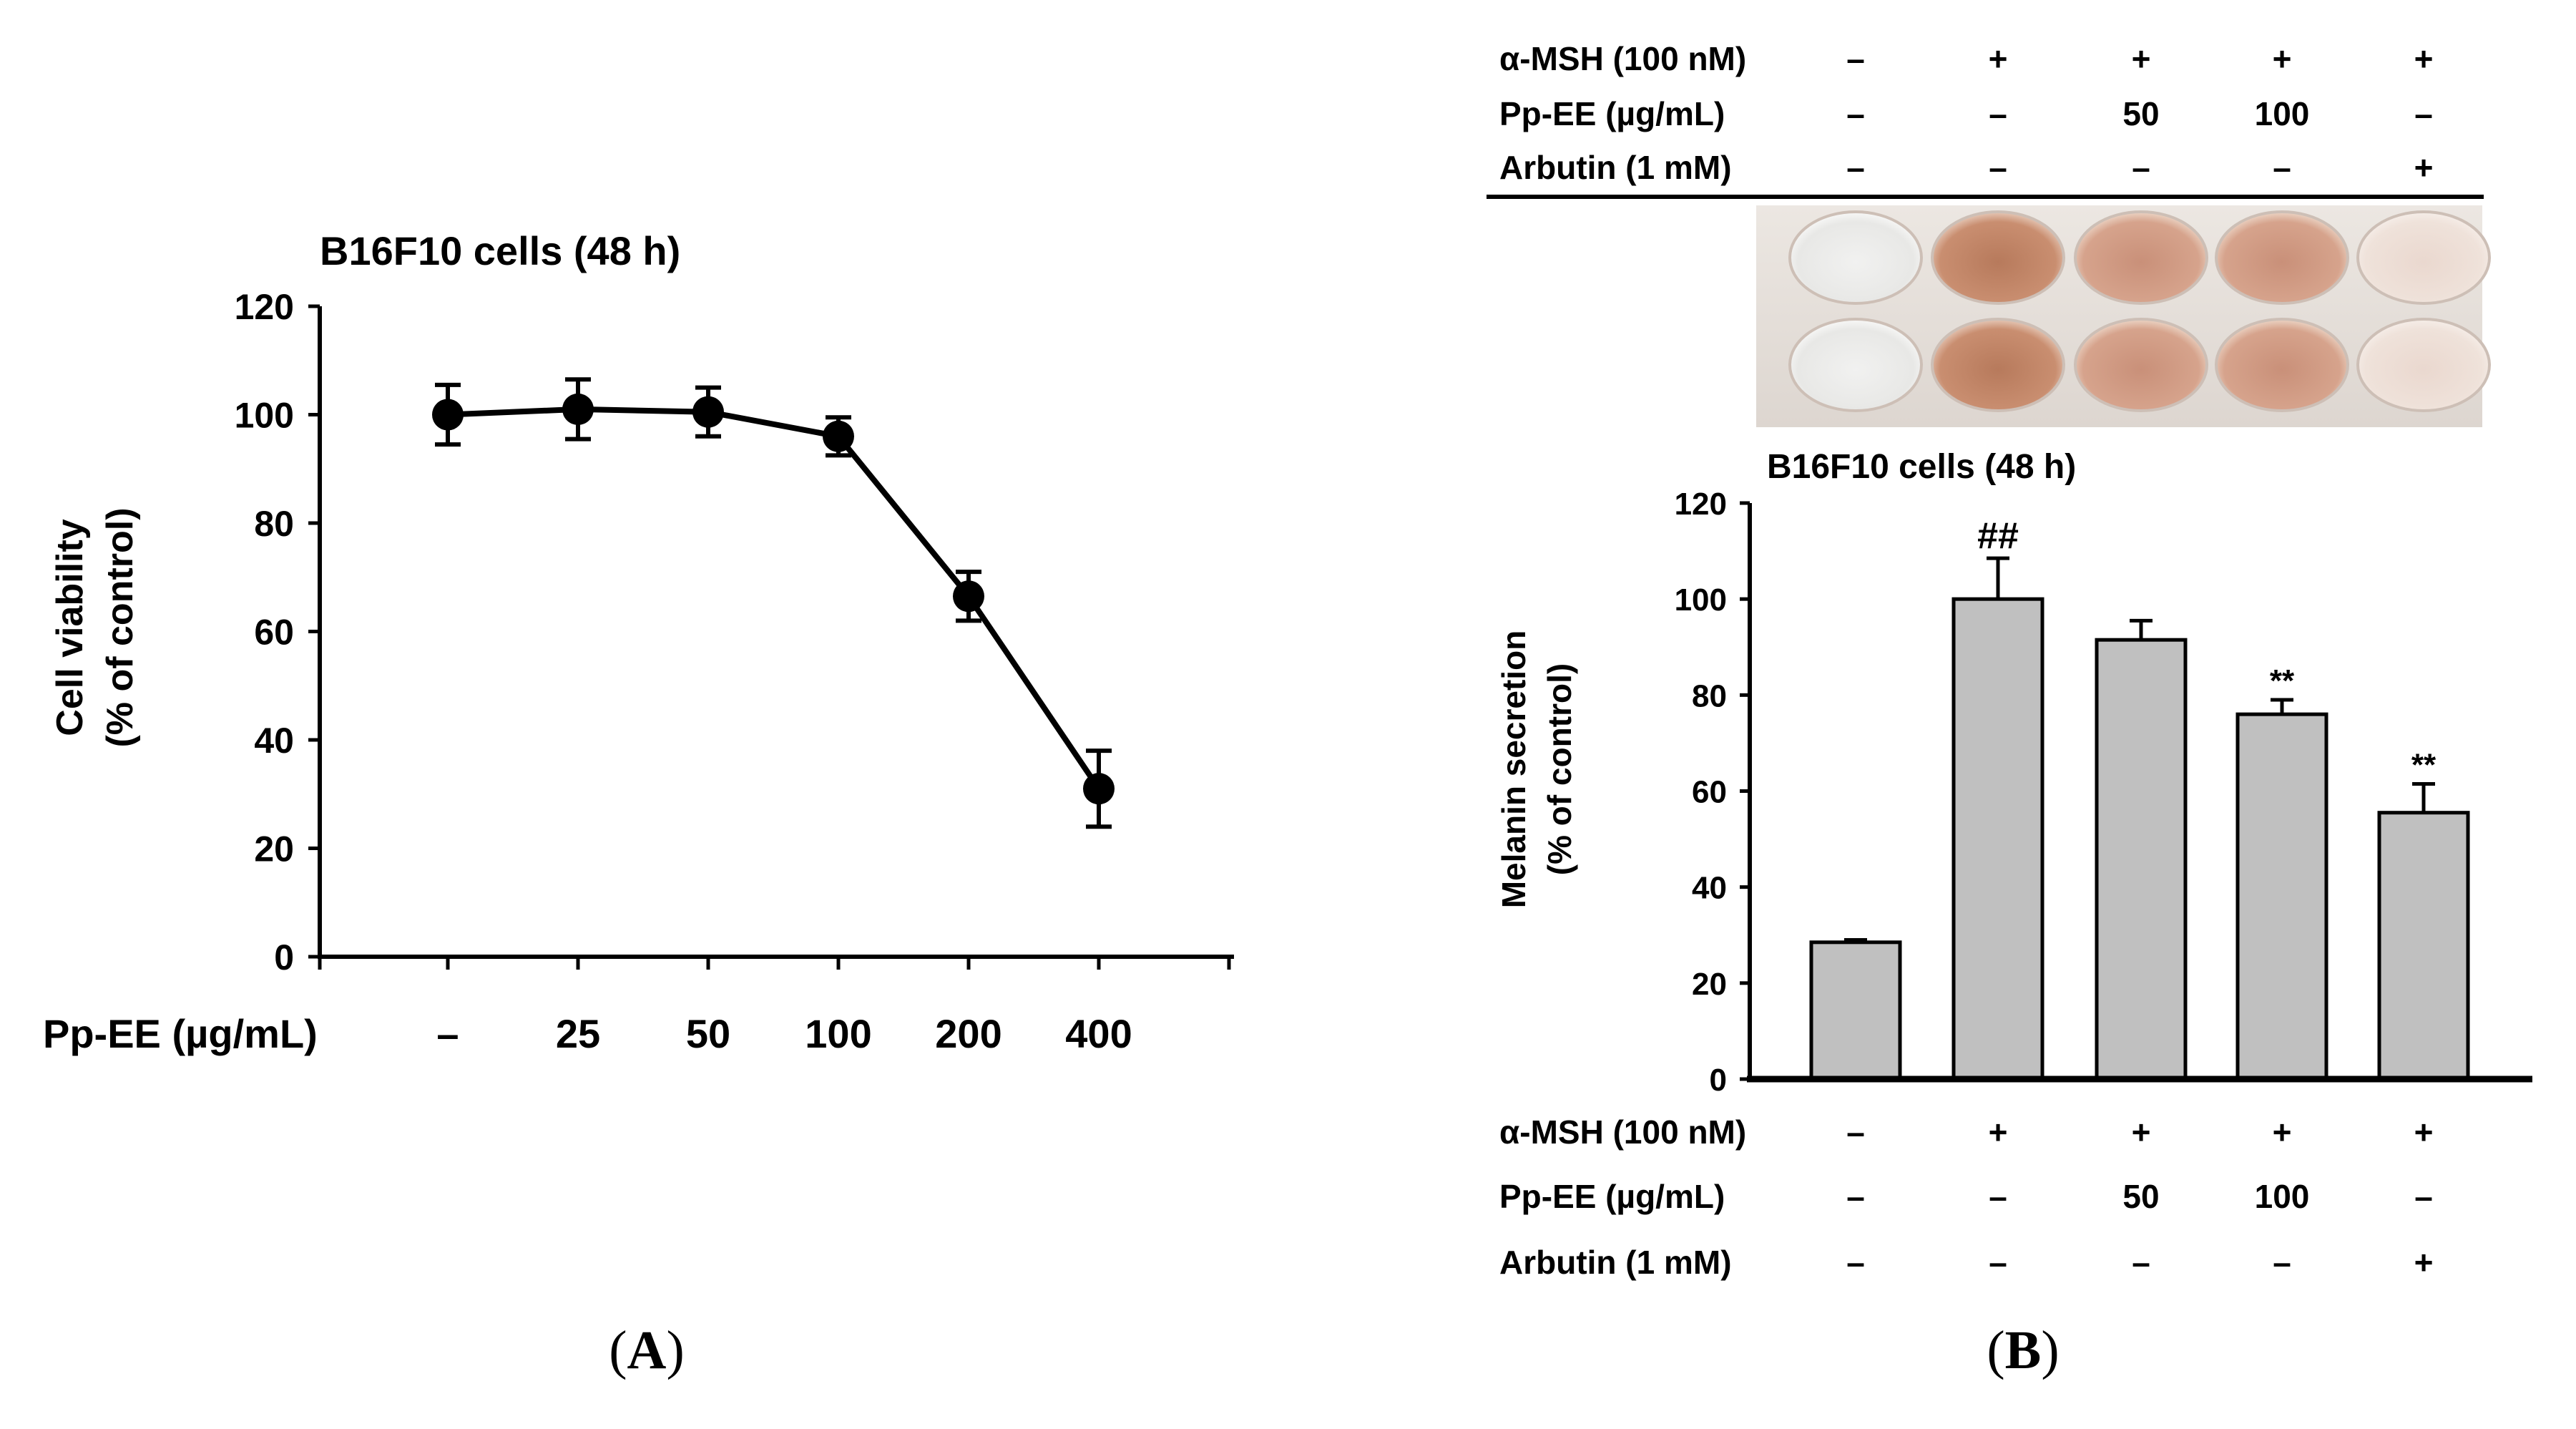 Image resolution: width=2576 pixels, height=1429 pixels. I want to click on panel-label-a-letter: A, so click(647, 1350).